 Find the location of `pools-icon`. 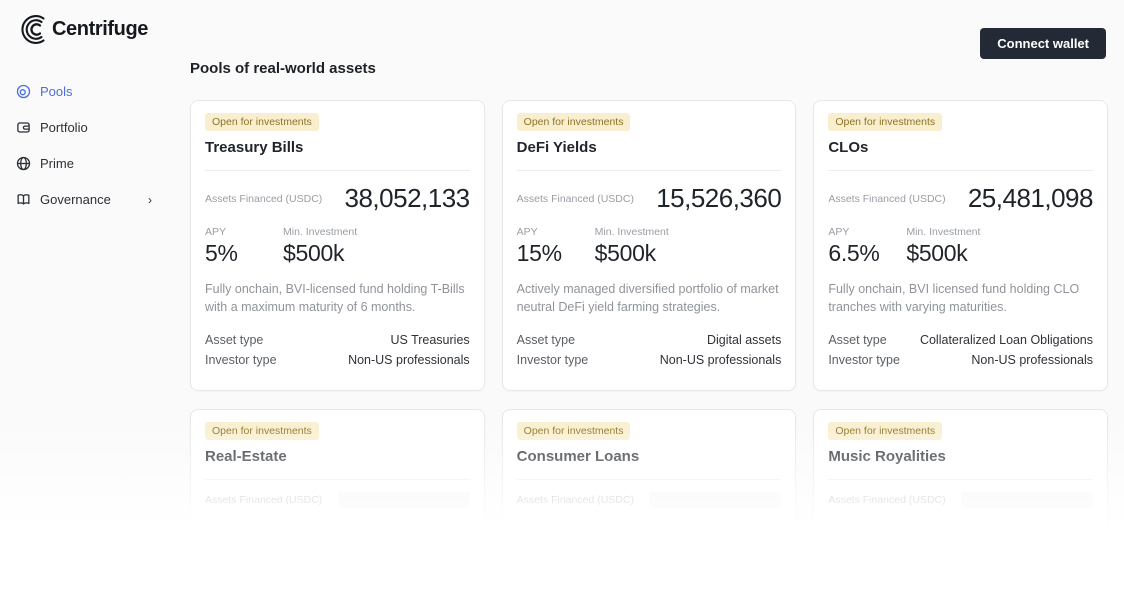

pools-icon is located at coordinates (23, 91).